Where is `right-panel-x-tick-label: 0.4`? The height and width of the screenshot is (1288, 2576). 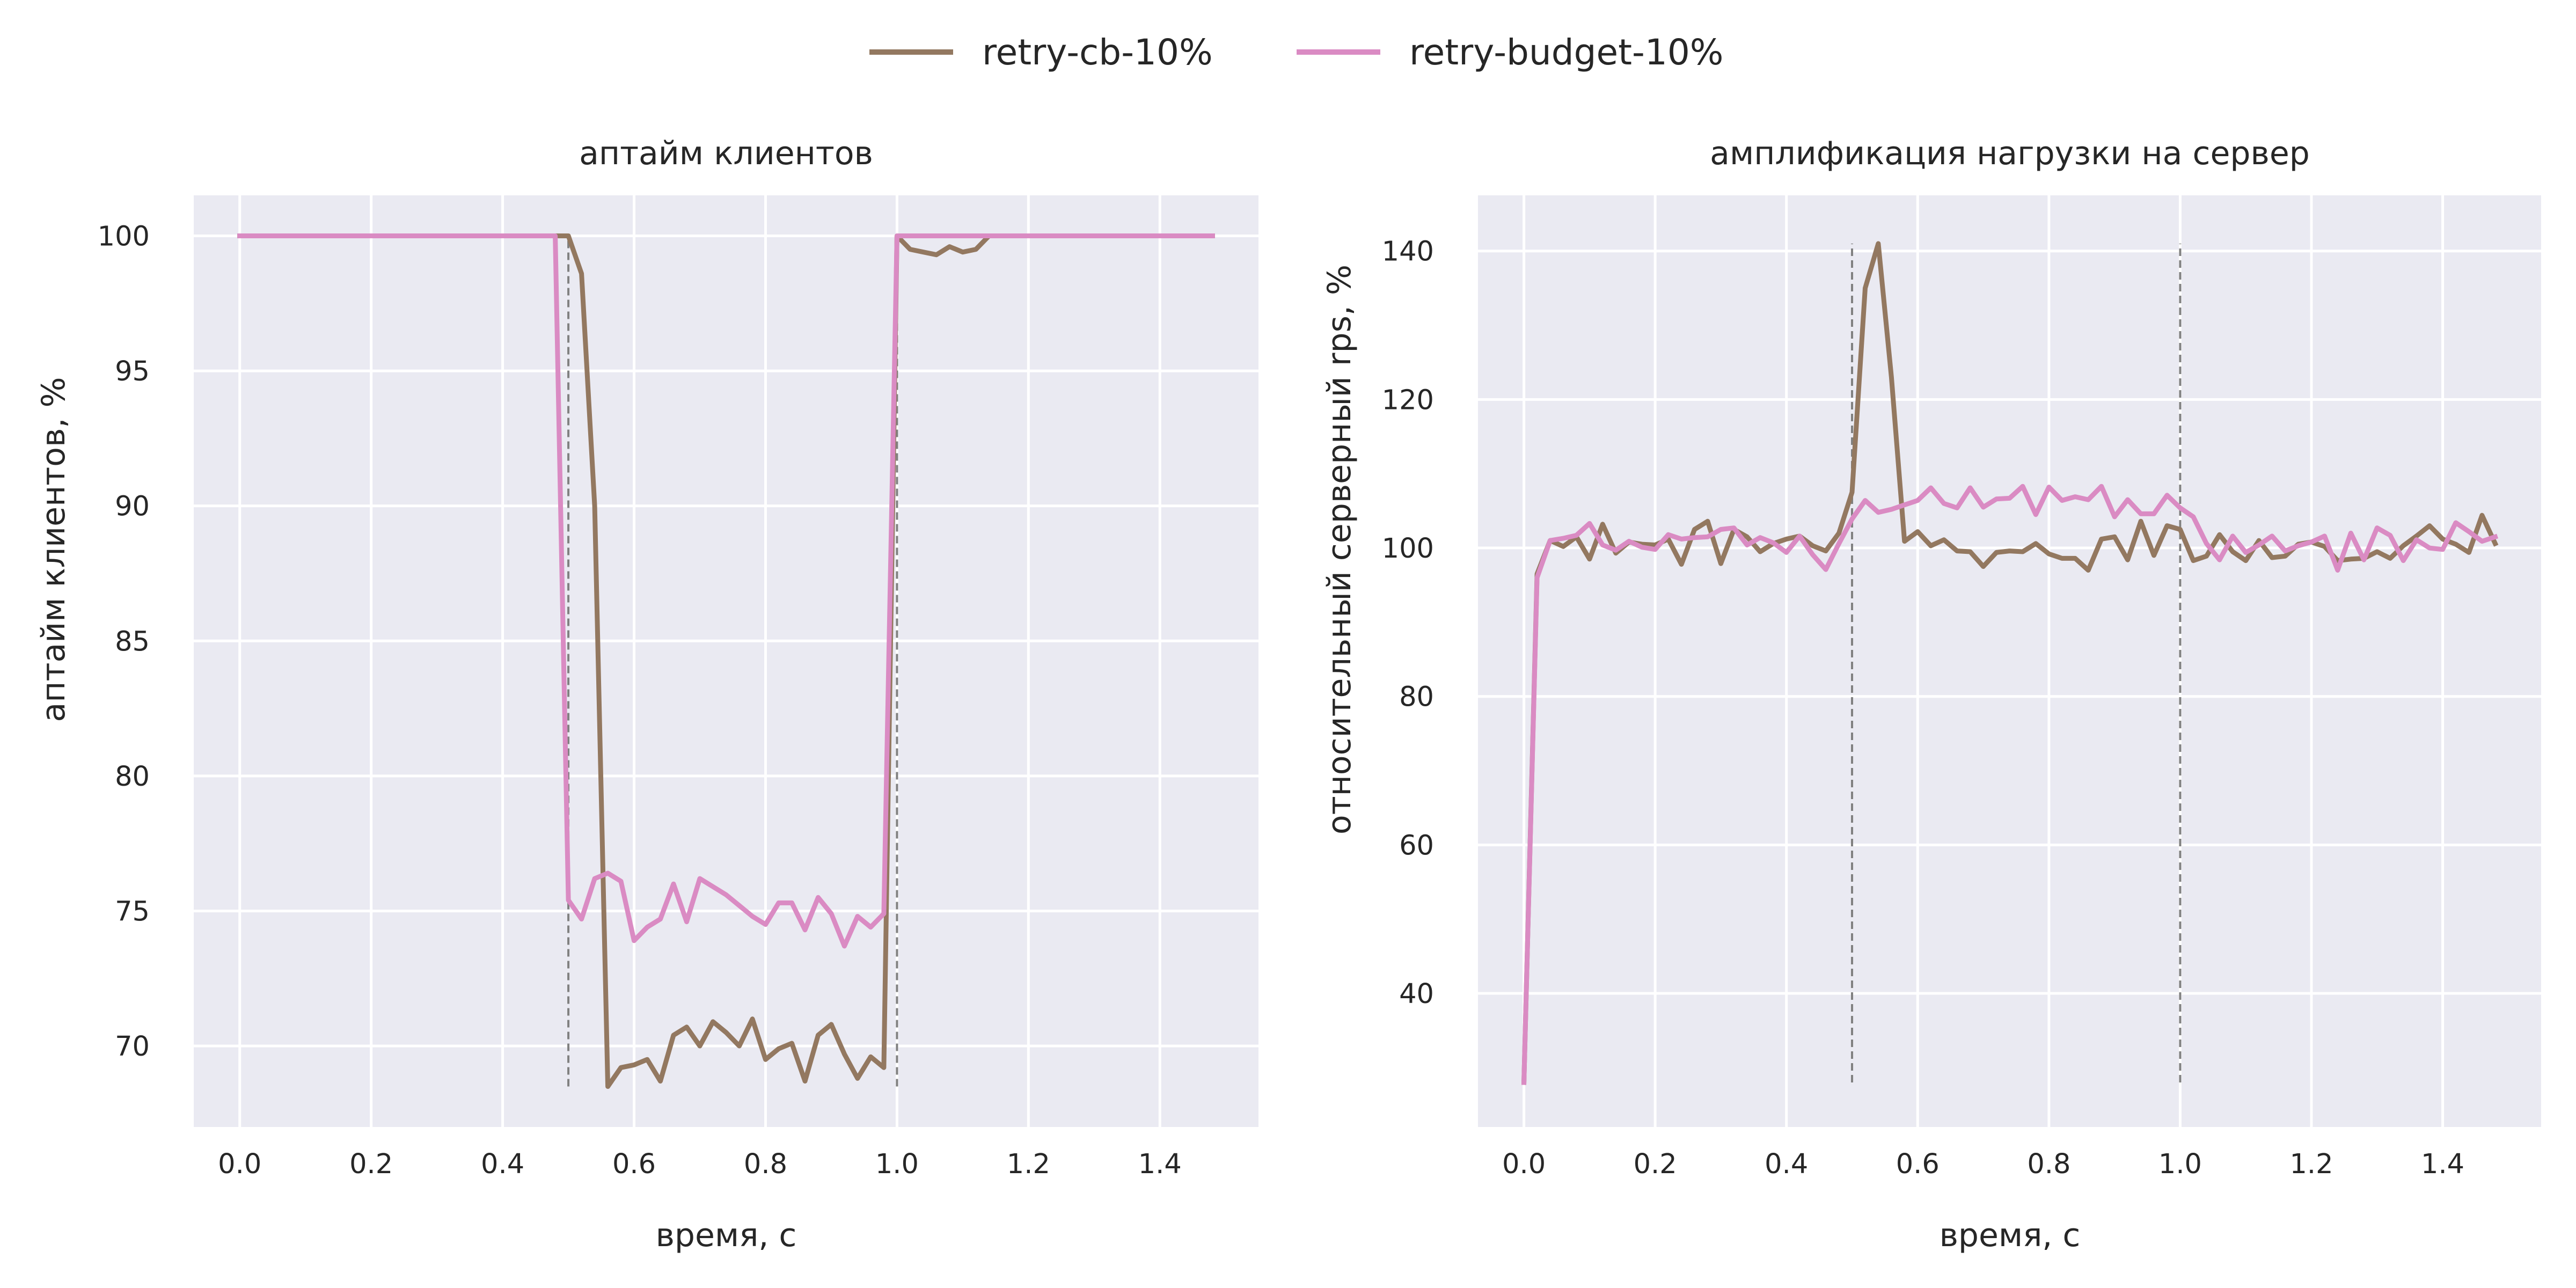
right-panel-x-tick-label: 0.4 is located at coordinates (1786, 1164).